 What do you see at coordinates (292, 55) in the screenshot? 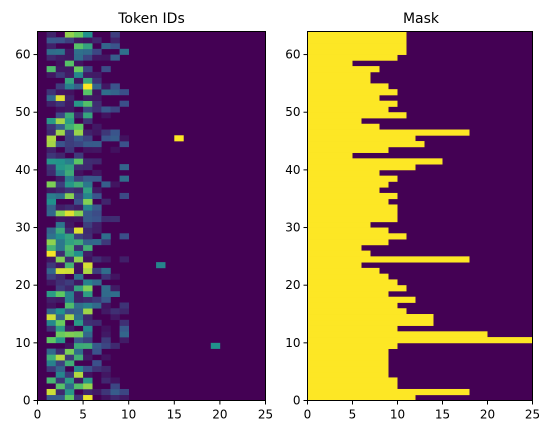
I see `mask-ytick-label: 60` at bounding box center [292, 55].